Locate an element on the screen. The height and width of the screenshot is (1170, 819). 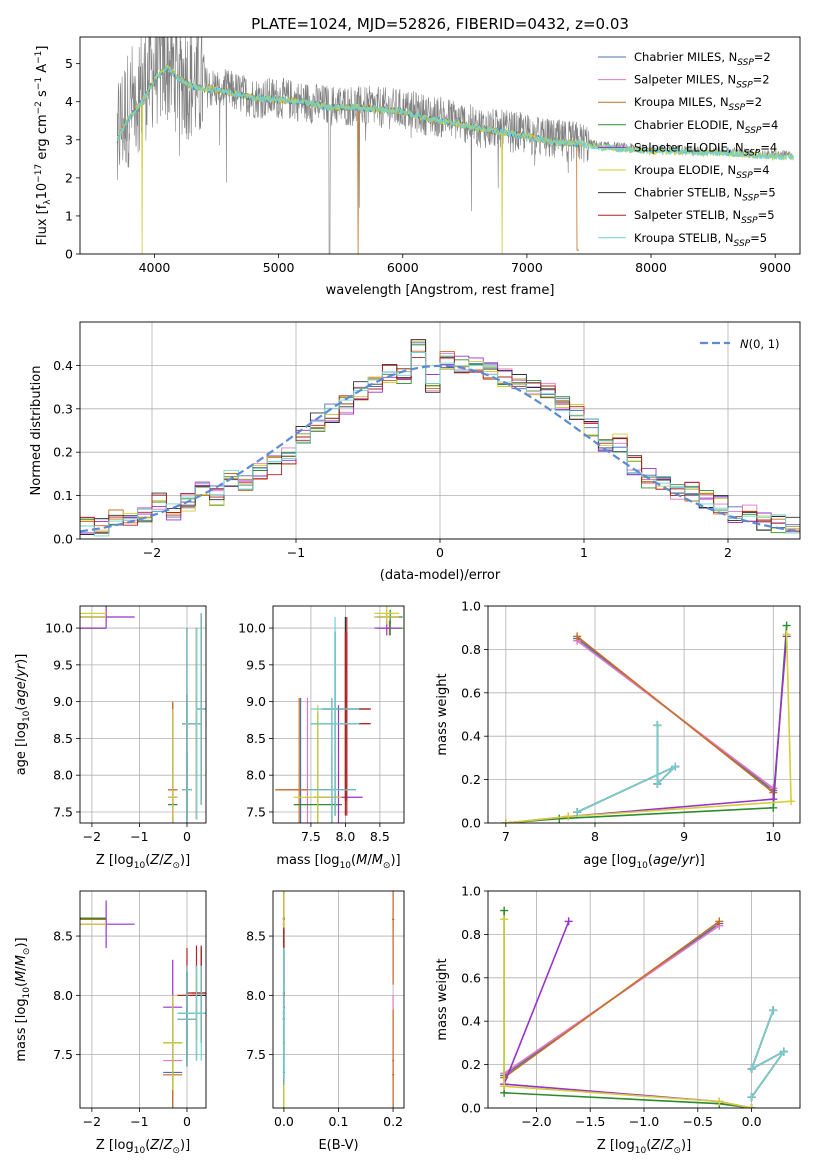
x-tick-label: −0.5 is located at coordinates (698, 1121).